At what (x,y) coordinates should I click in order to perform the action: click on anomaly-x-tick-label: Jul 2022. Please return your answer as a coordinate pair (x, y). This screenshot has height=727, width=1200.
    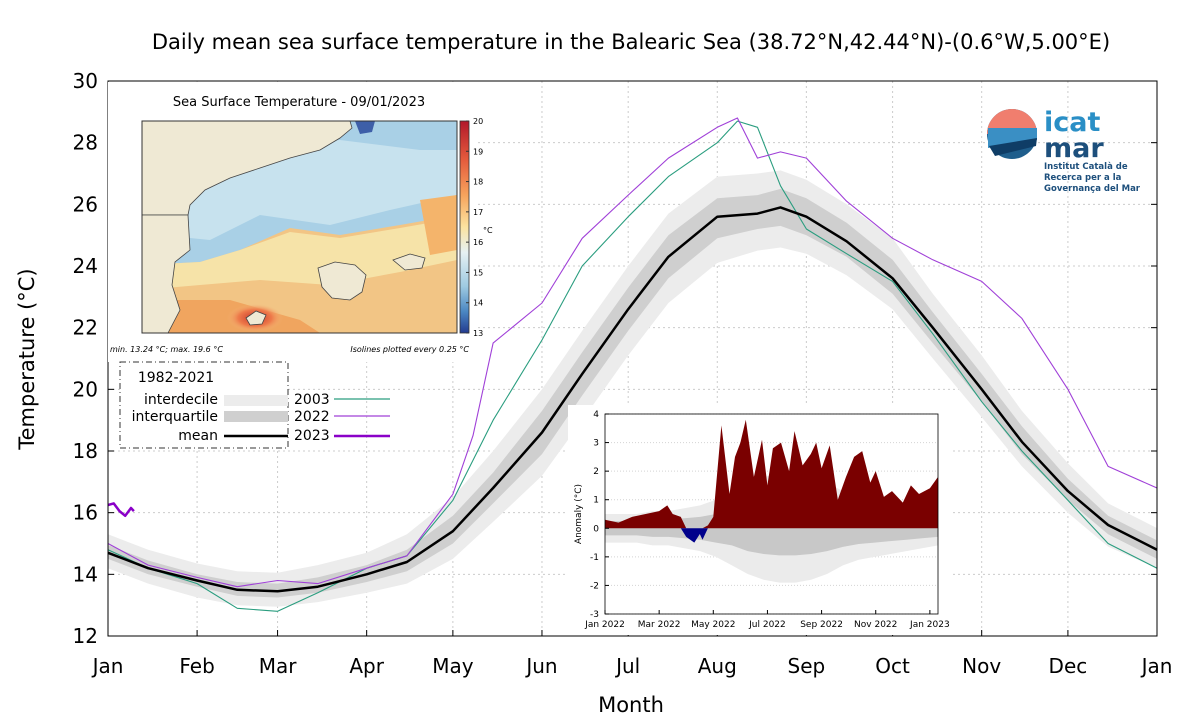
    Looking at the image, I should click on (767, 625).